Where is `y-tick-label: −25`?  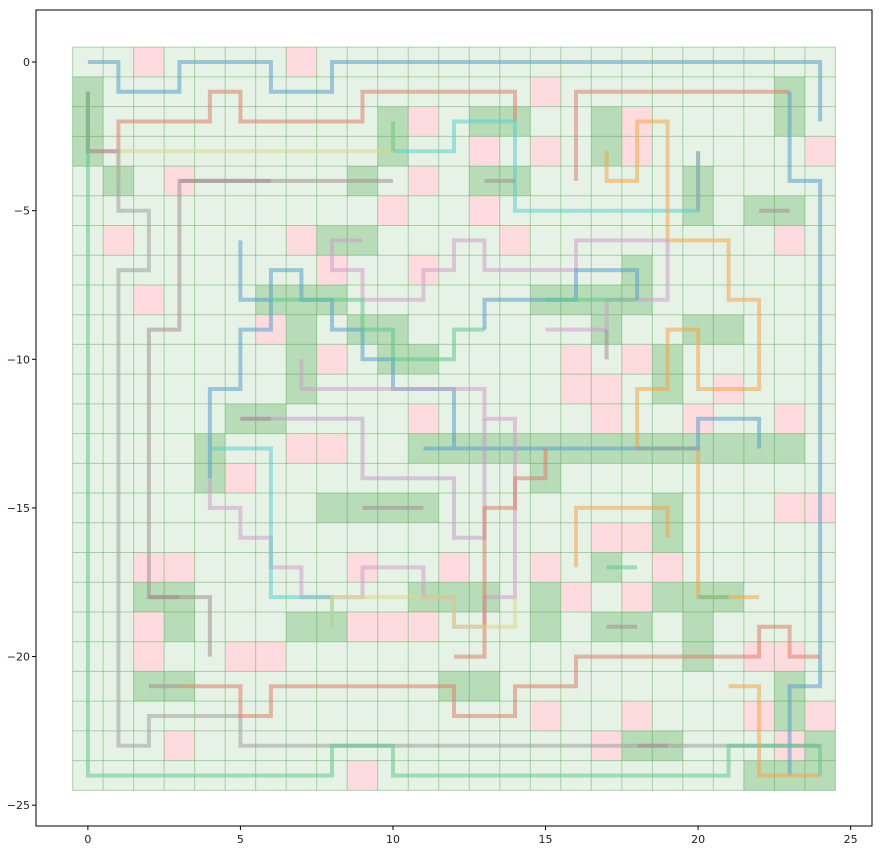
y-tick-label: −25 is located at coordinates (18, 805).